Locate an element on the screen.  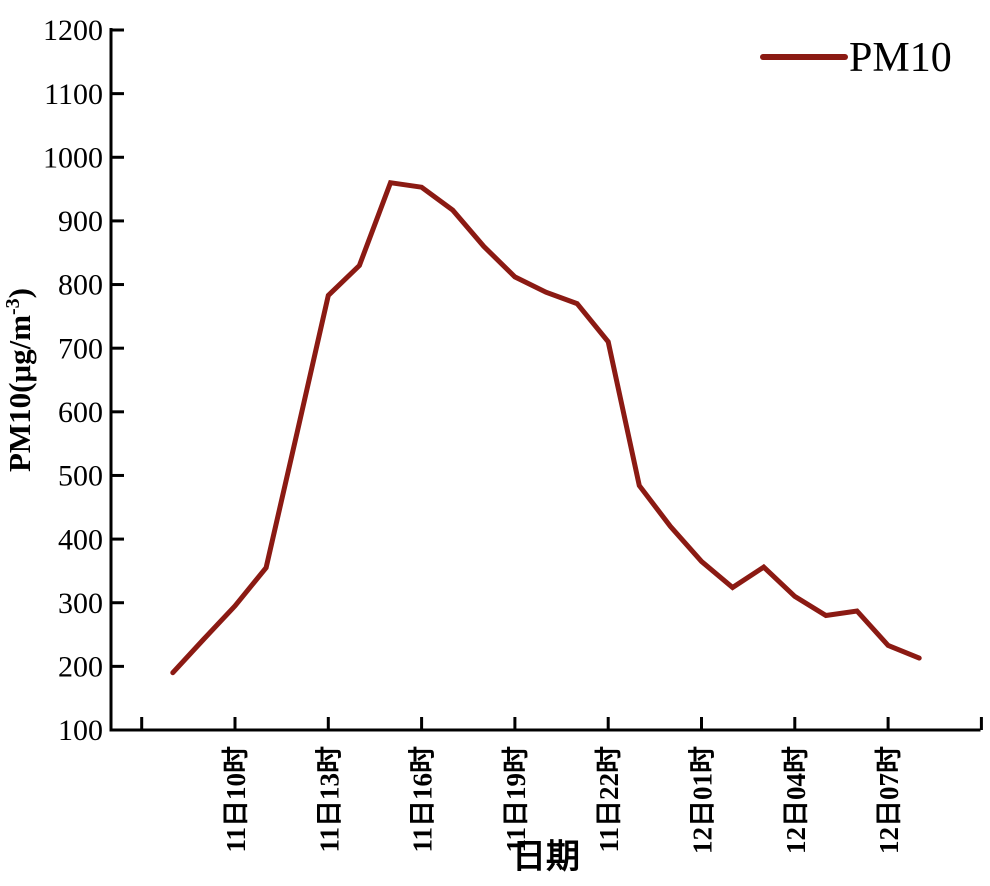
x-tick-label: 11日10时 is located at coordinates (236, 799).